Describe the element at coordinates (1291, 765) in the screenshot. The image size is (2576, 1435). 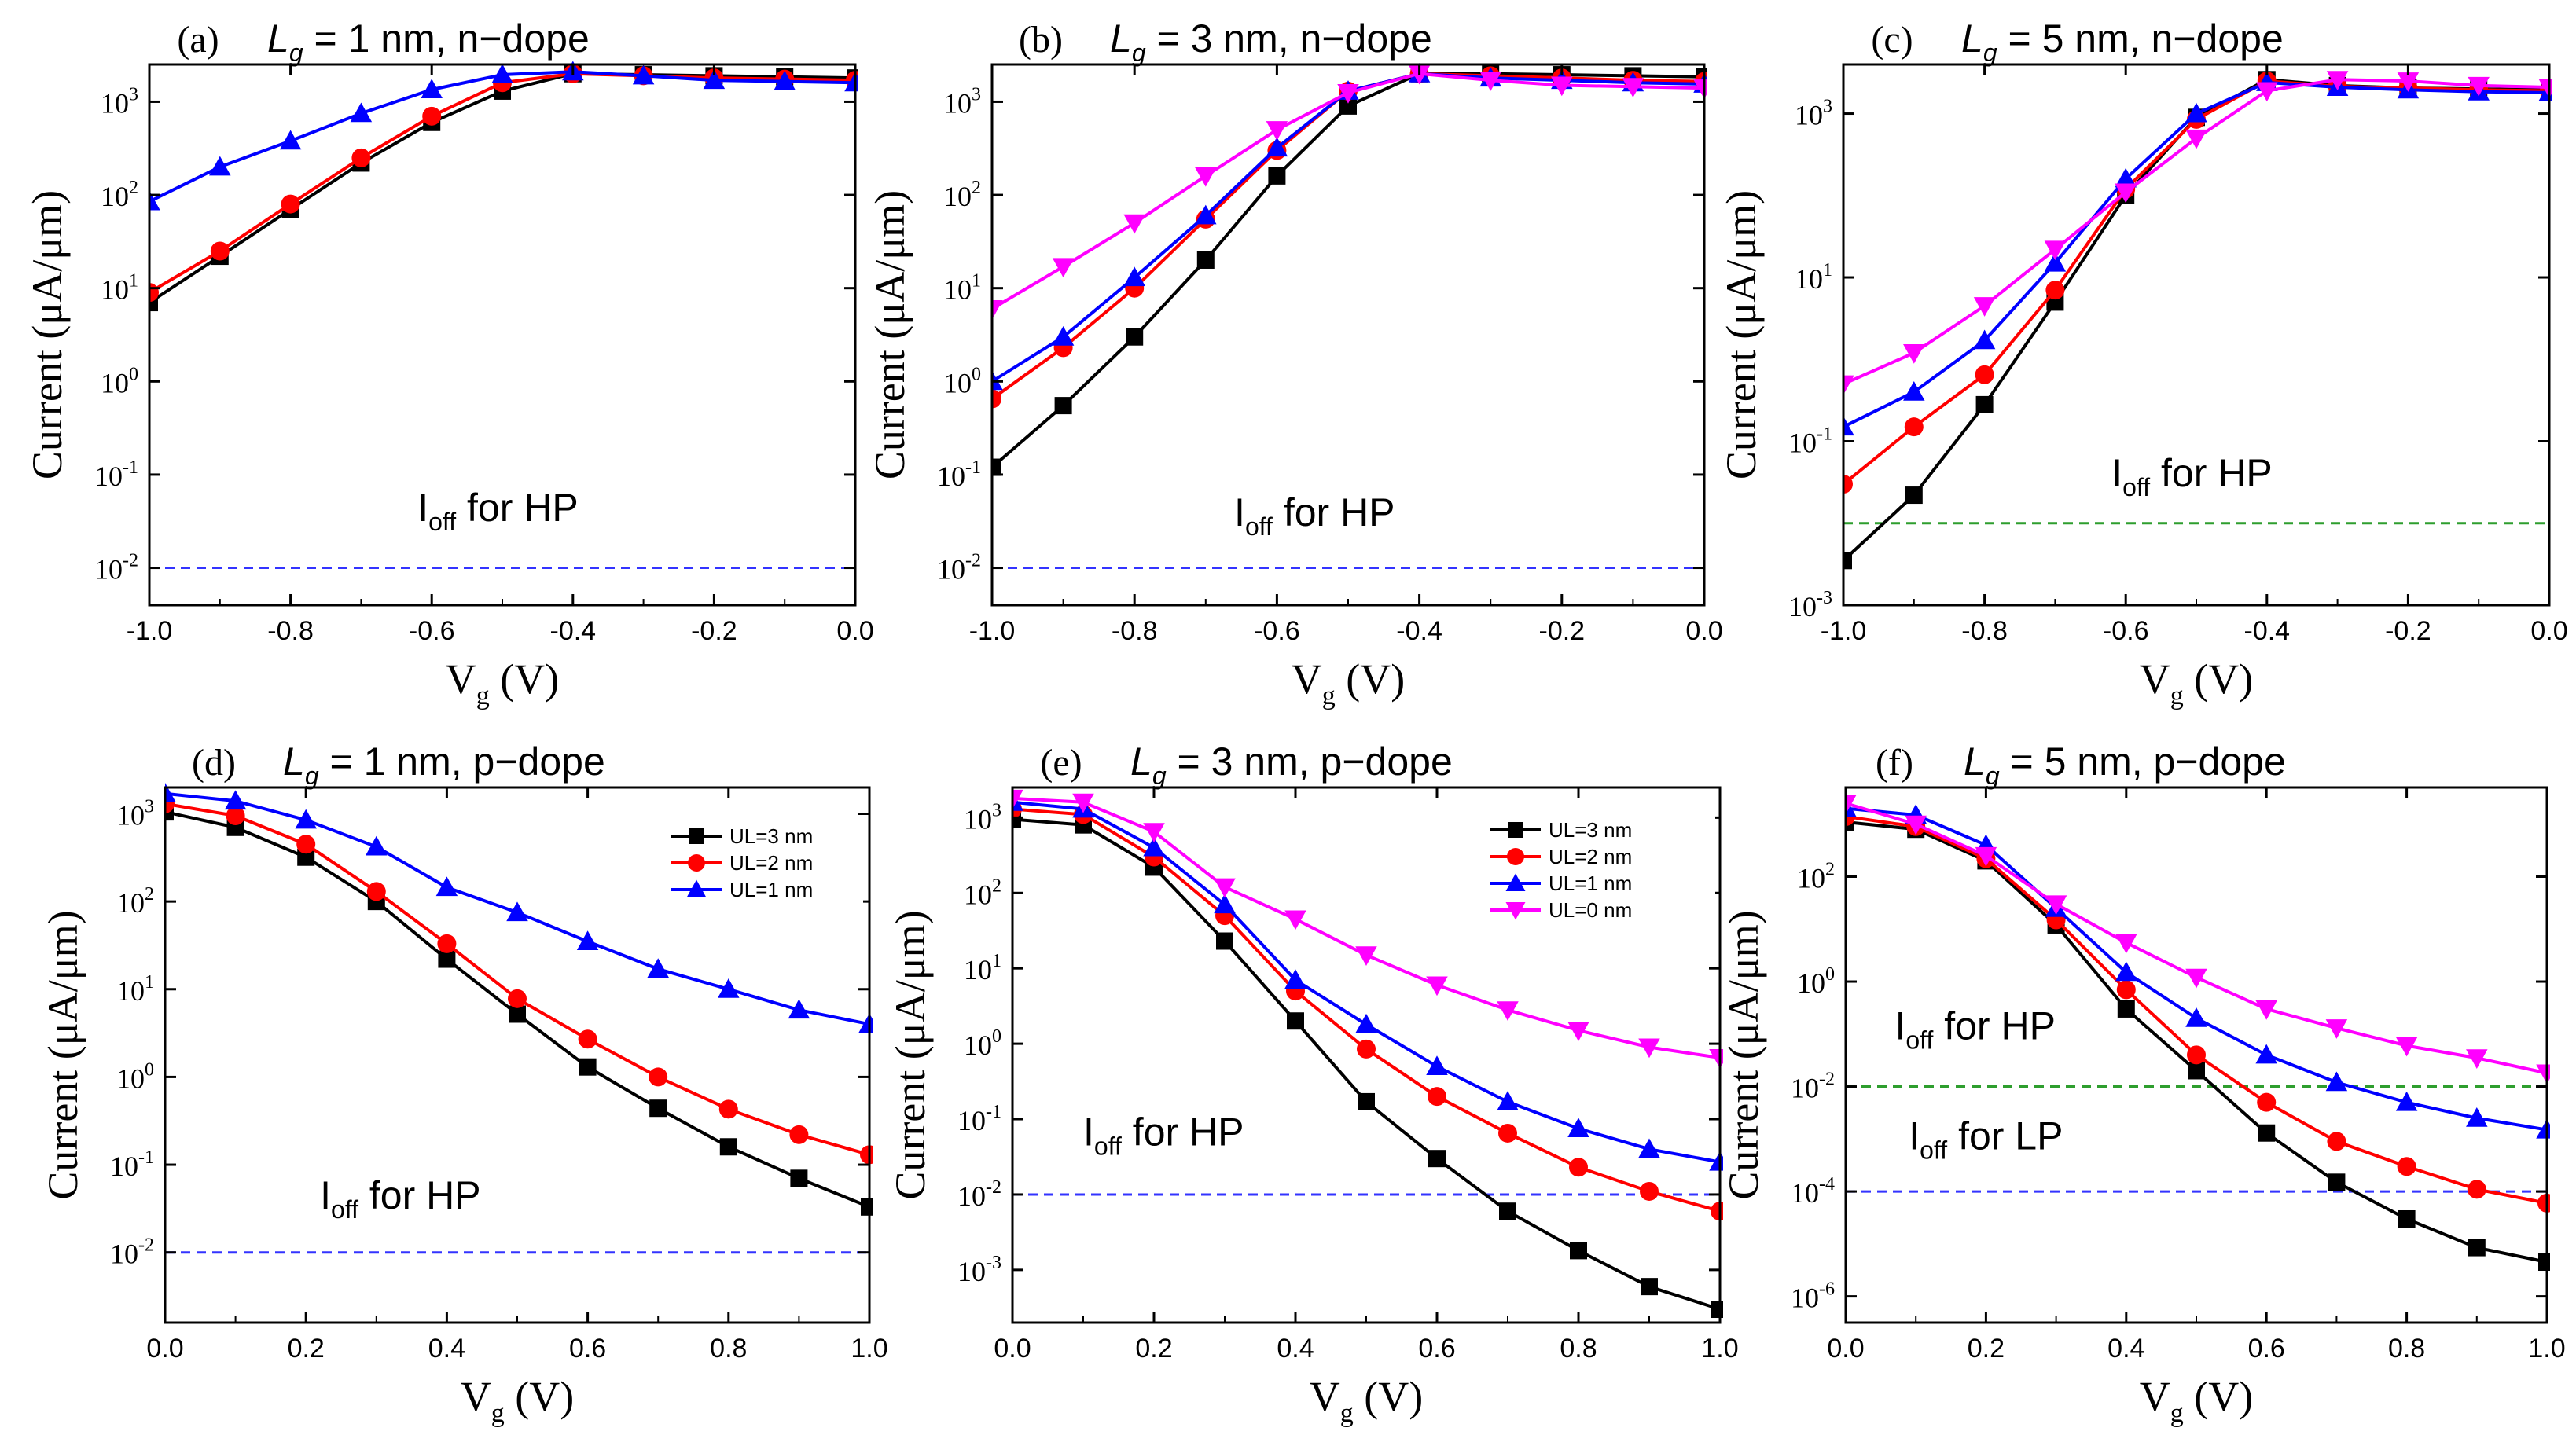
I see `chart-title: Lg = 3 nm, p−dope` at that location.